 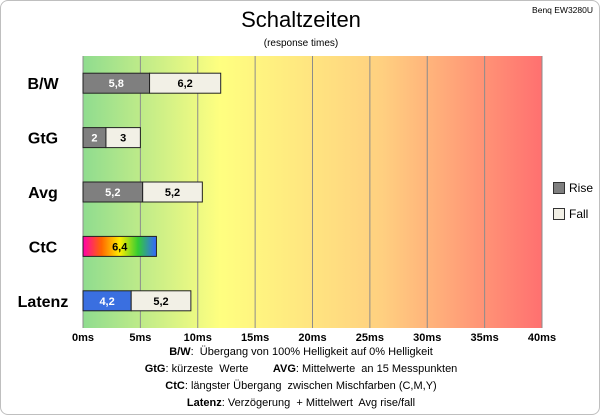 What do you see at coordinates (43, 247) in the screenshot?
I see `category-label: CtC` at bounding box center [43, 247].